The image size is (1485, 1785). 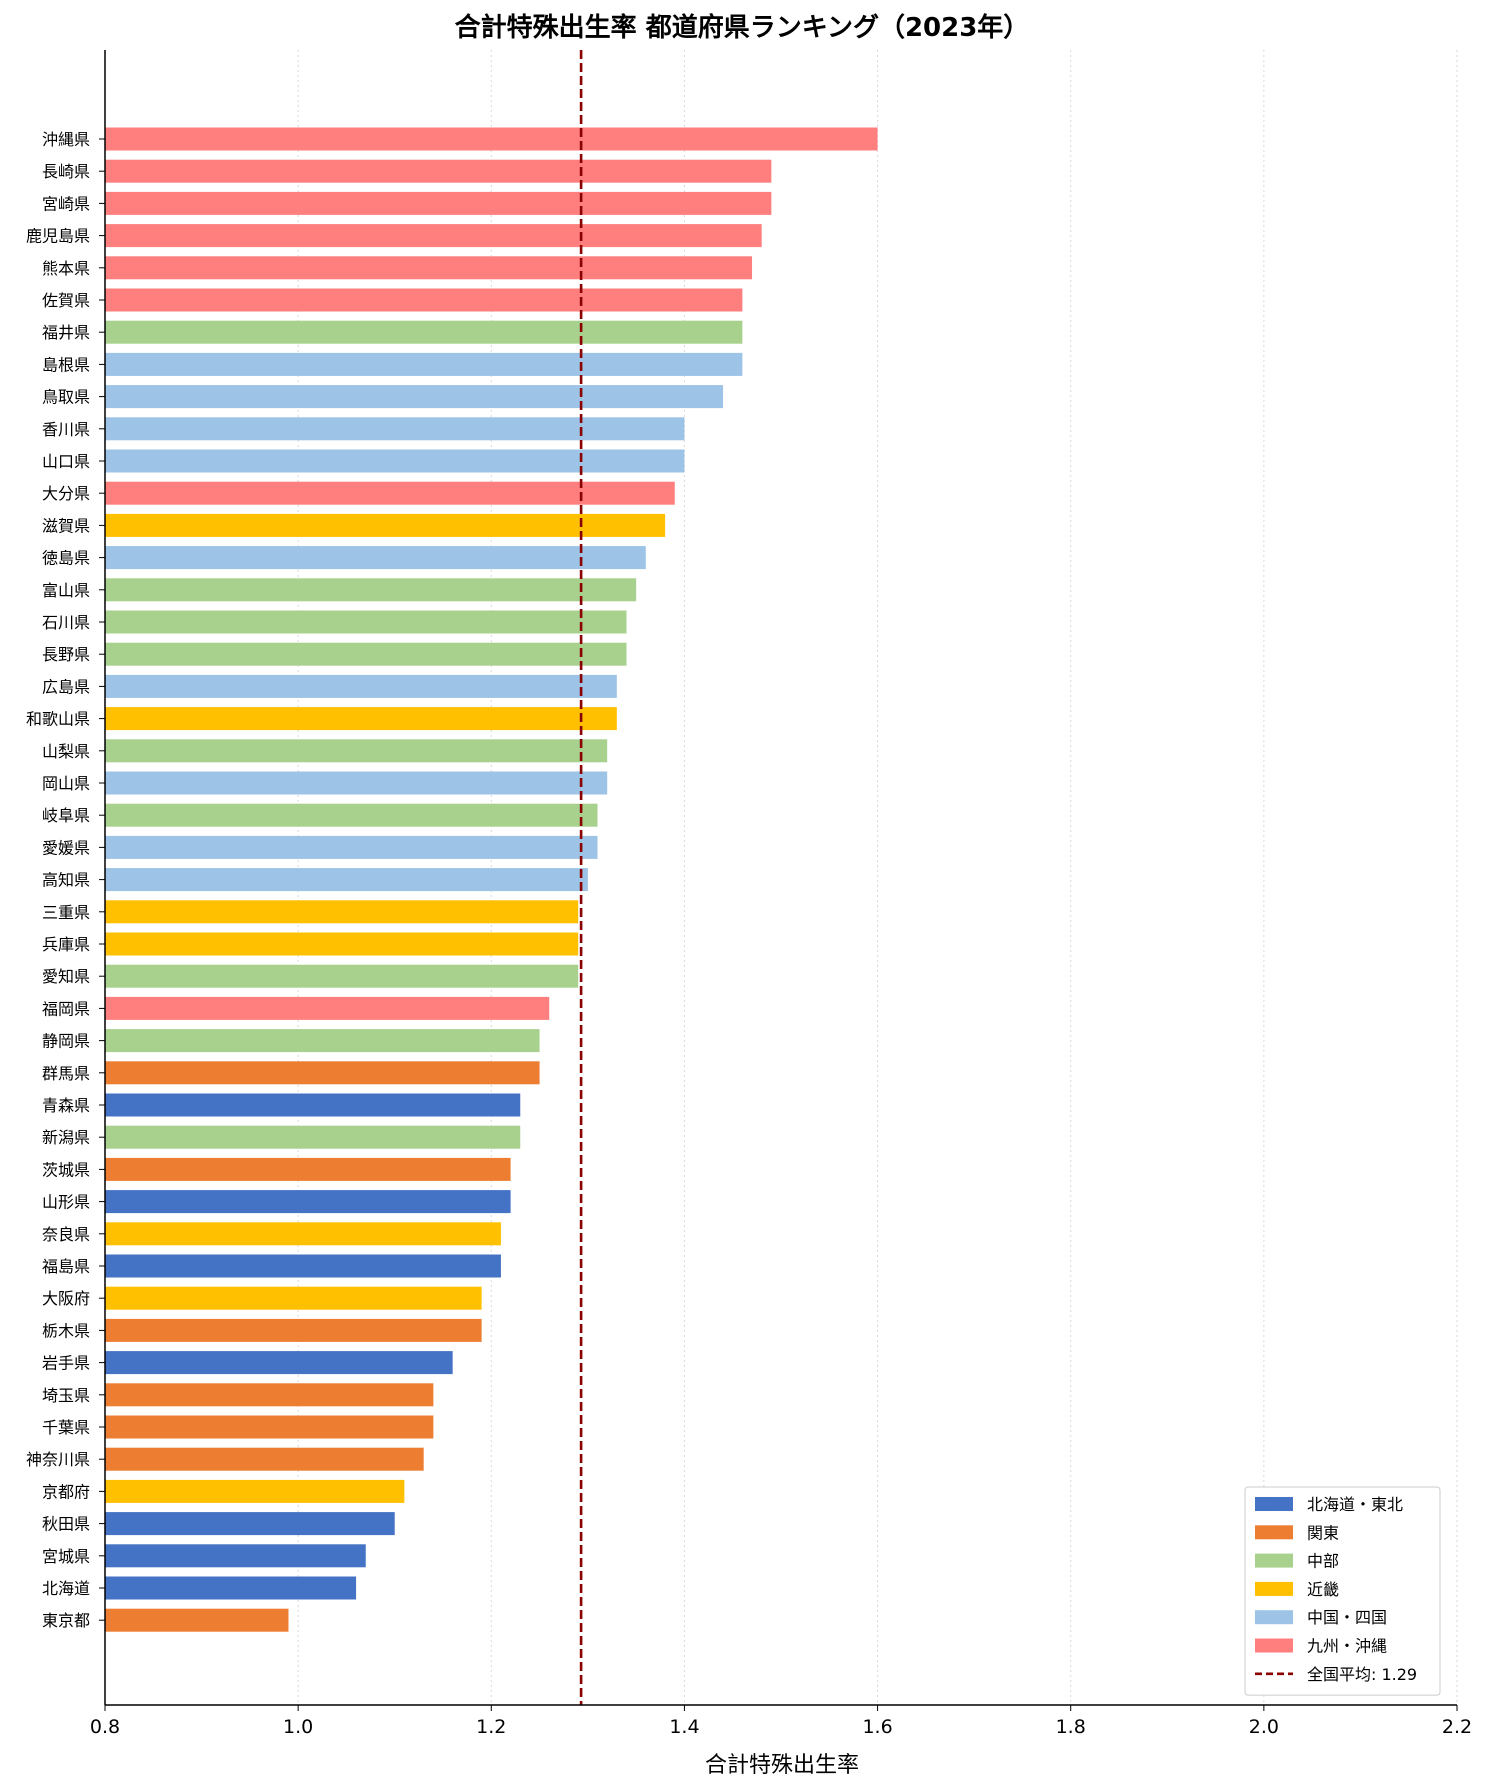 What do you see at coordinates (66, 1105) in the screenshot?
I see `y-tick-label: 青森県` at bounding box center [66, 1105].